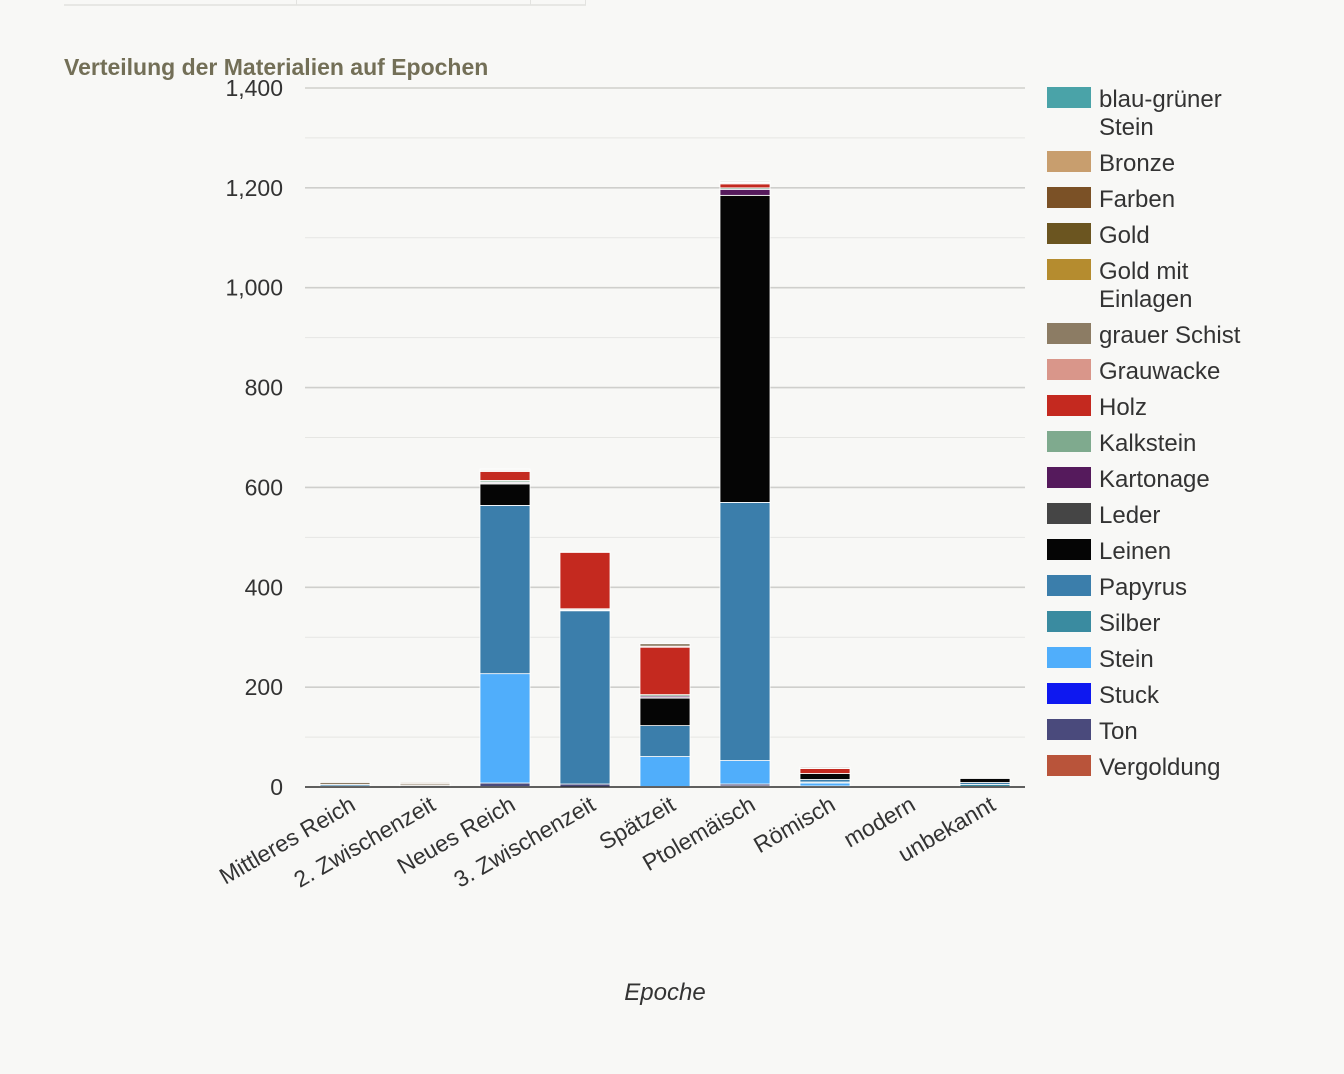 The height and width of the screenshot is (1074, 1344). I want to click on legend-item: Grauwacke, so click(1133, 371).